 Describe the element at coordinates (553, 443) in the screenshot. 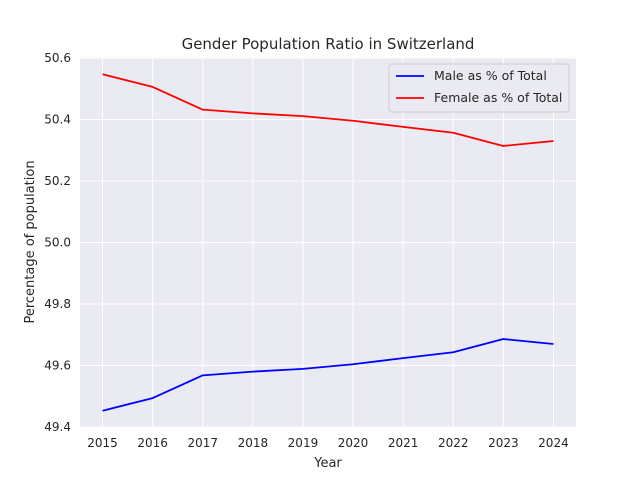

I see `x-tick-label: 2024` at that location.